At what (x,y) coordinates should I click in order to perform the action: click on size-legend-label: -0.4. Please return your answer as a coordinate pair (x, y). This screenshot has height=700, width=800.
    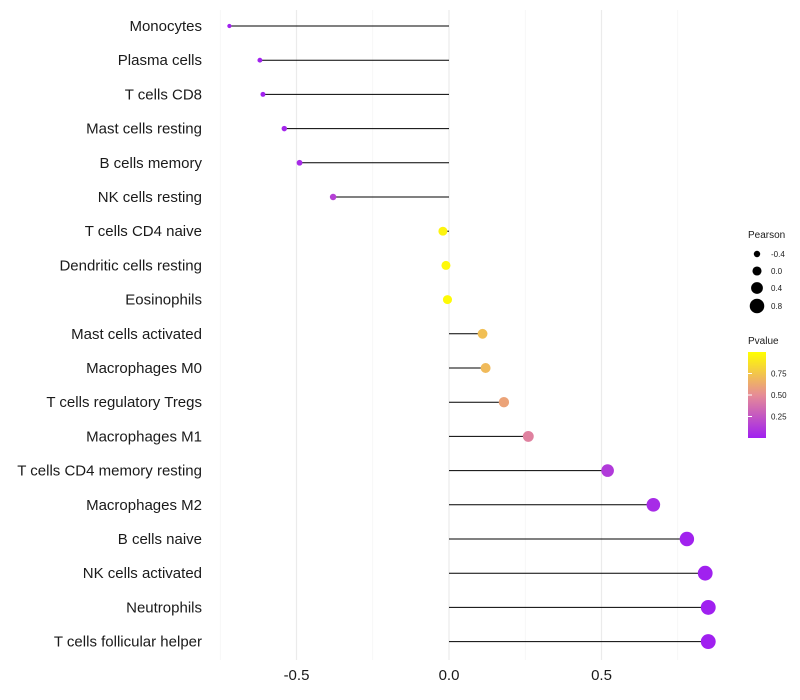
    Looking at the image, I should click on (778, 254).